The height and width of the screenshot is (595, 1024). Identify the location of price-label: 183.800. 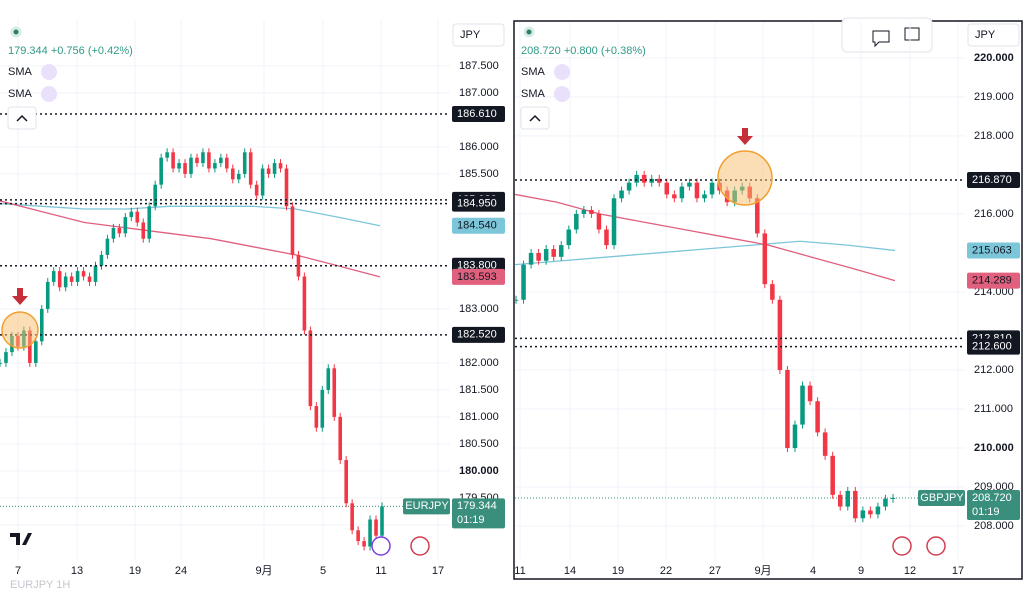
(477, 266).